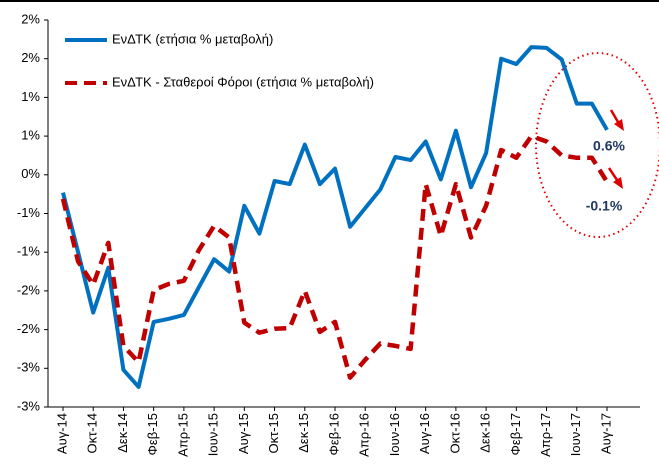  What do you see at coordinates (303, 433) in the screenshot?
I see `x-tick-label: Δεκ-15` at bounding box center [303, 433].